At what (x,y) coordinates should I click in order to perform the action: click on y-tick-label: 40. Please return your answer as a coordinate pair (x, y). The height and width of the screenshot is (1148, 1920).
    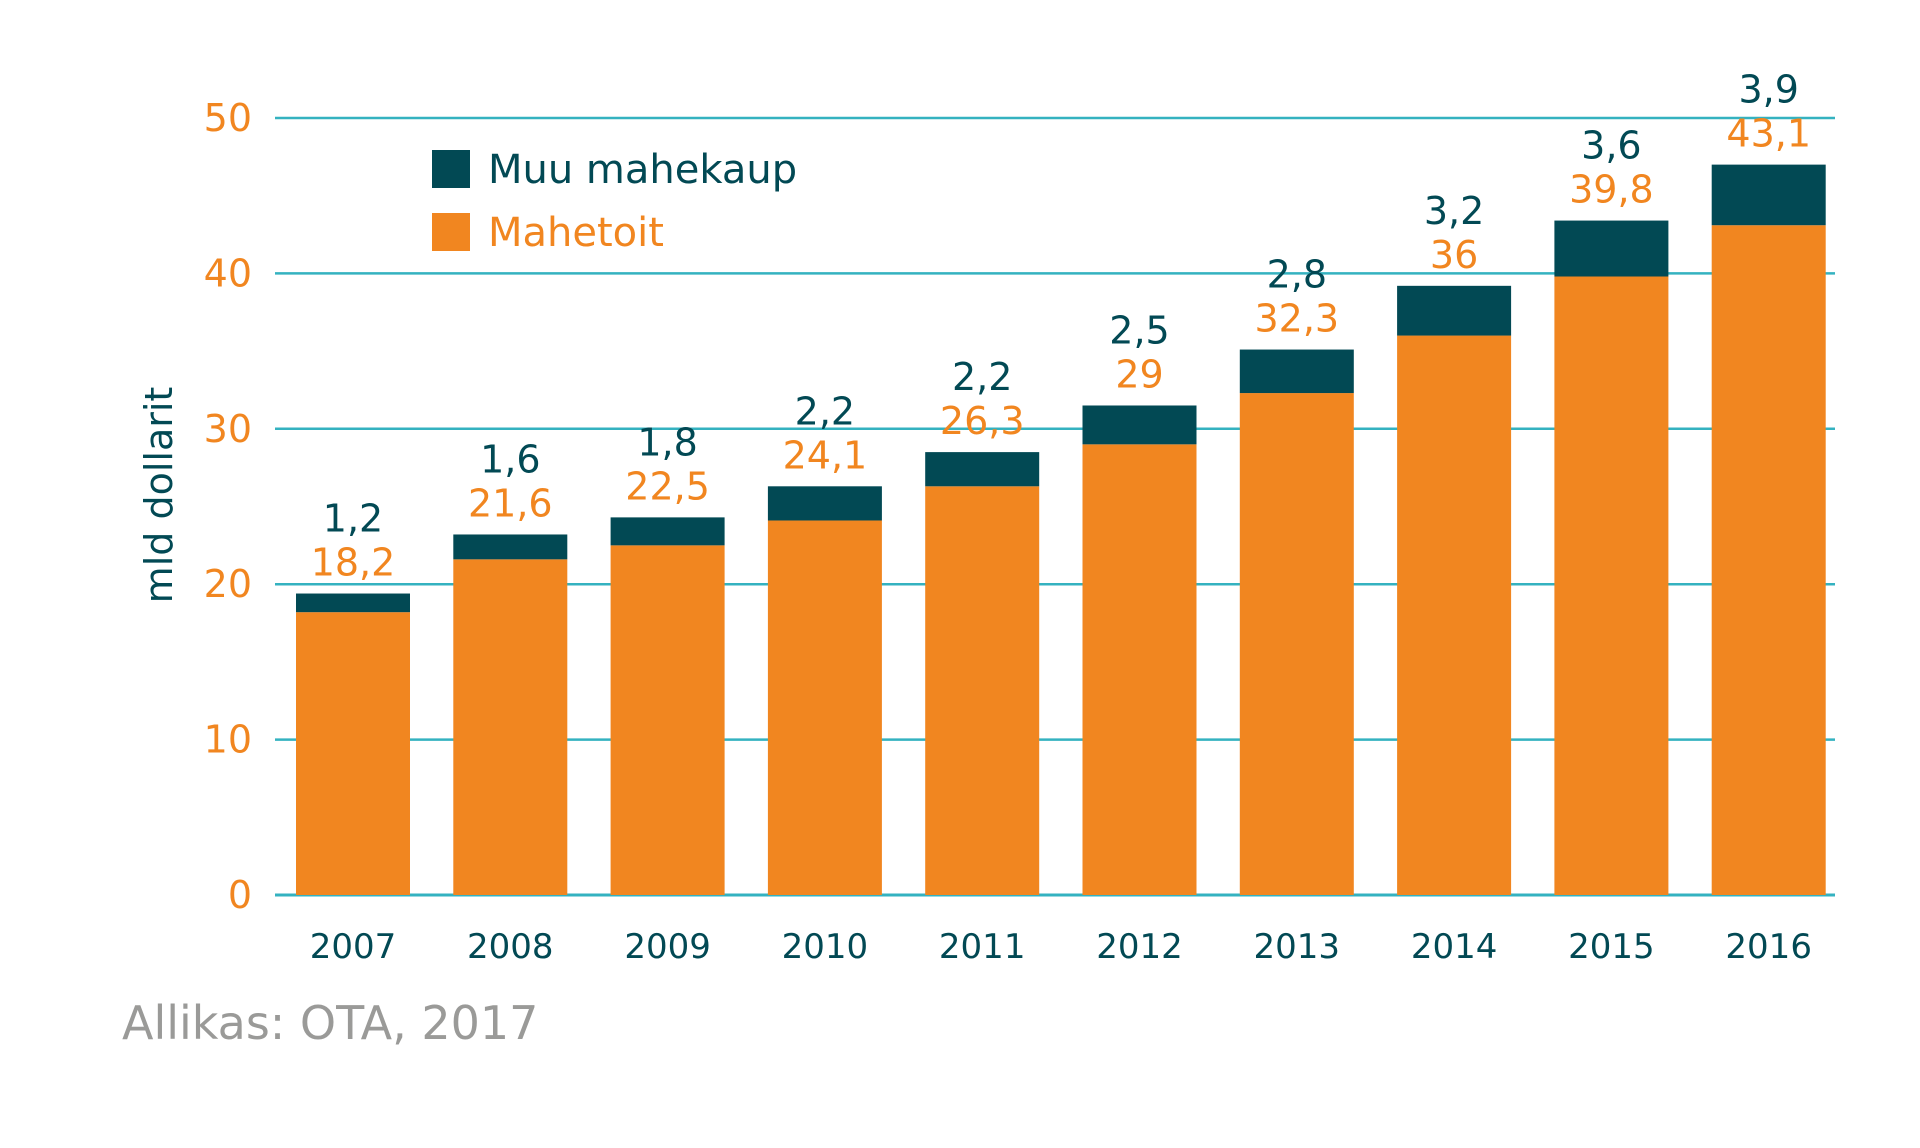
    Looking at the image, I should click on (228, 273).